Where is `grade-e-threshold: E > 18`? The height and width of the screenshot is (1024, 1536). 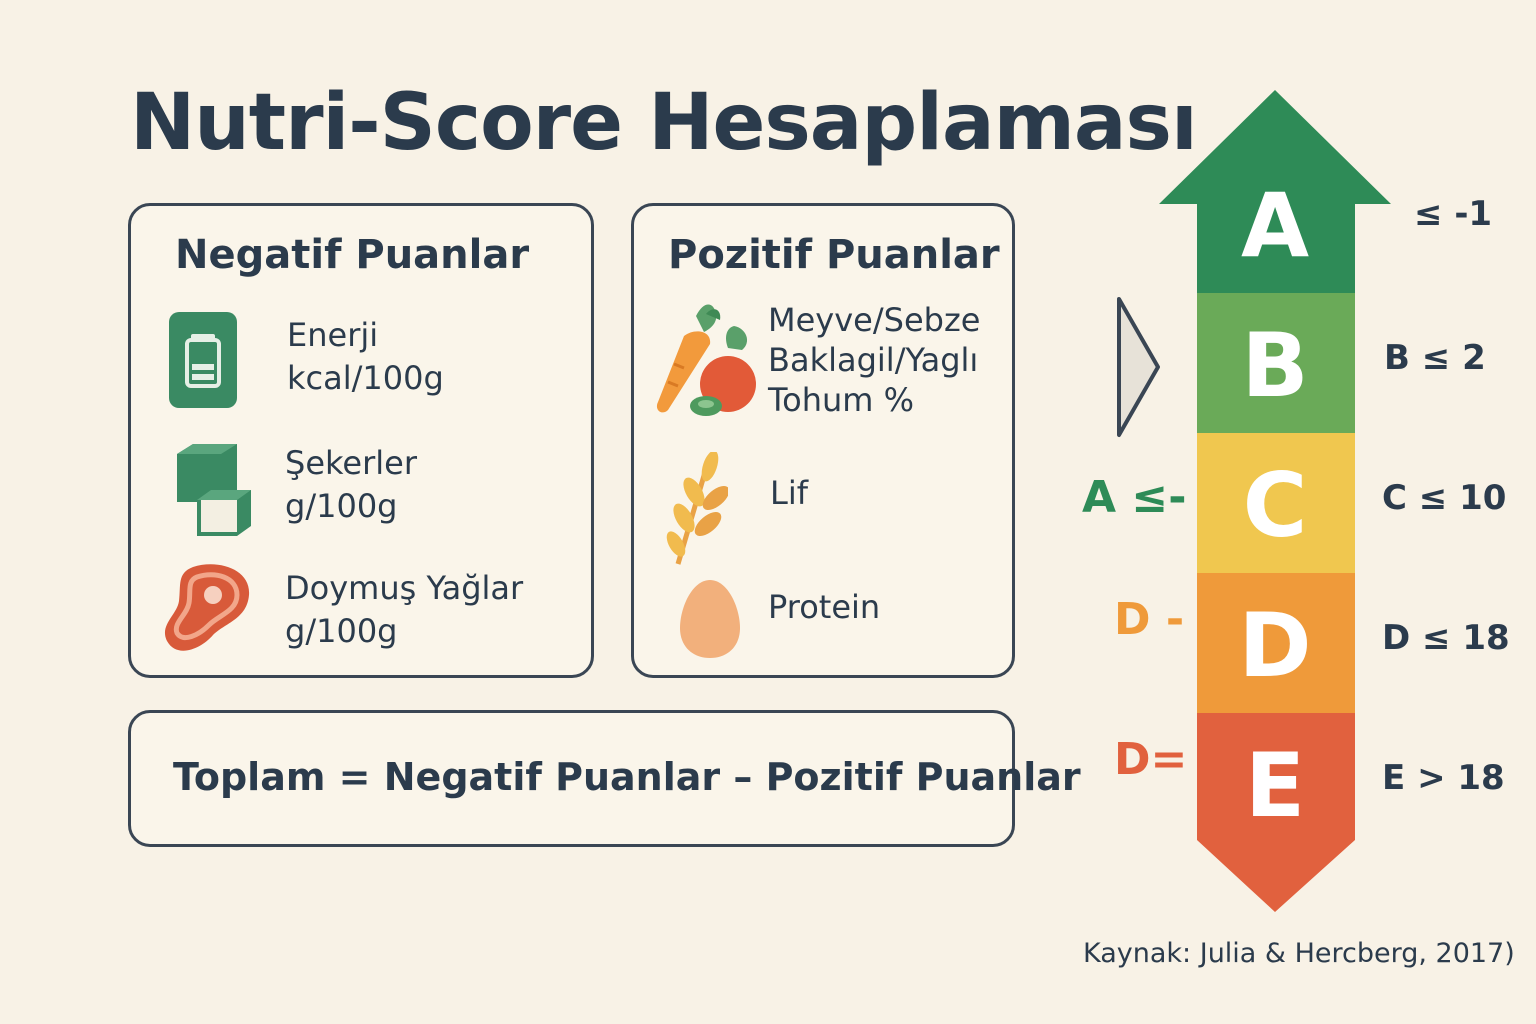
grade-e-threshold: E > 18 is located at coordinates (1443, 778).